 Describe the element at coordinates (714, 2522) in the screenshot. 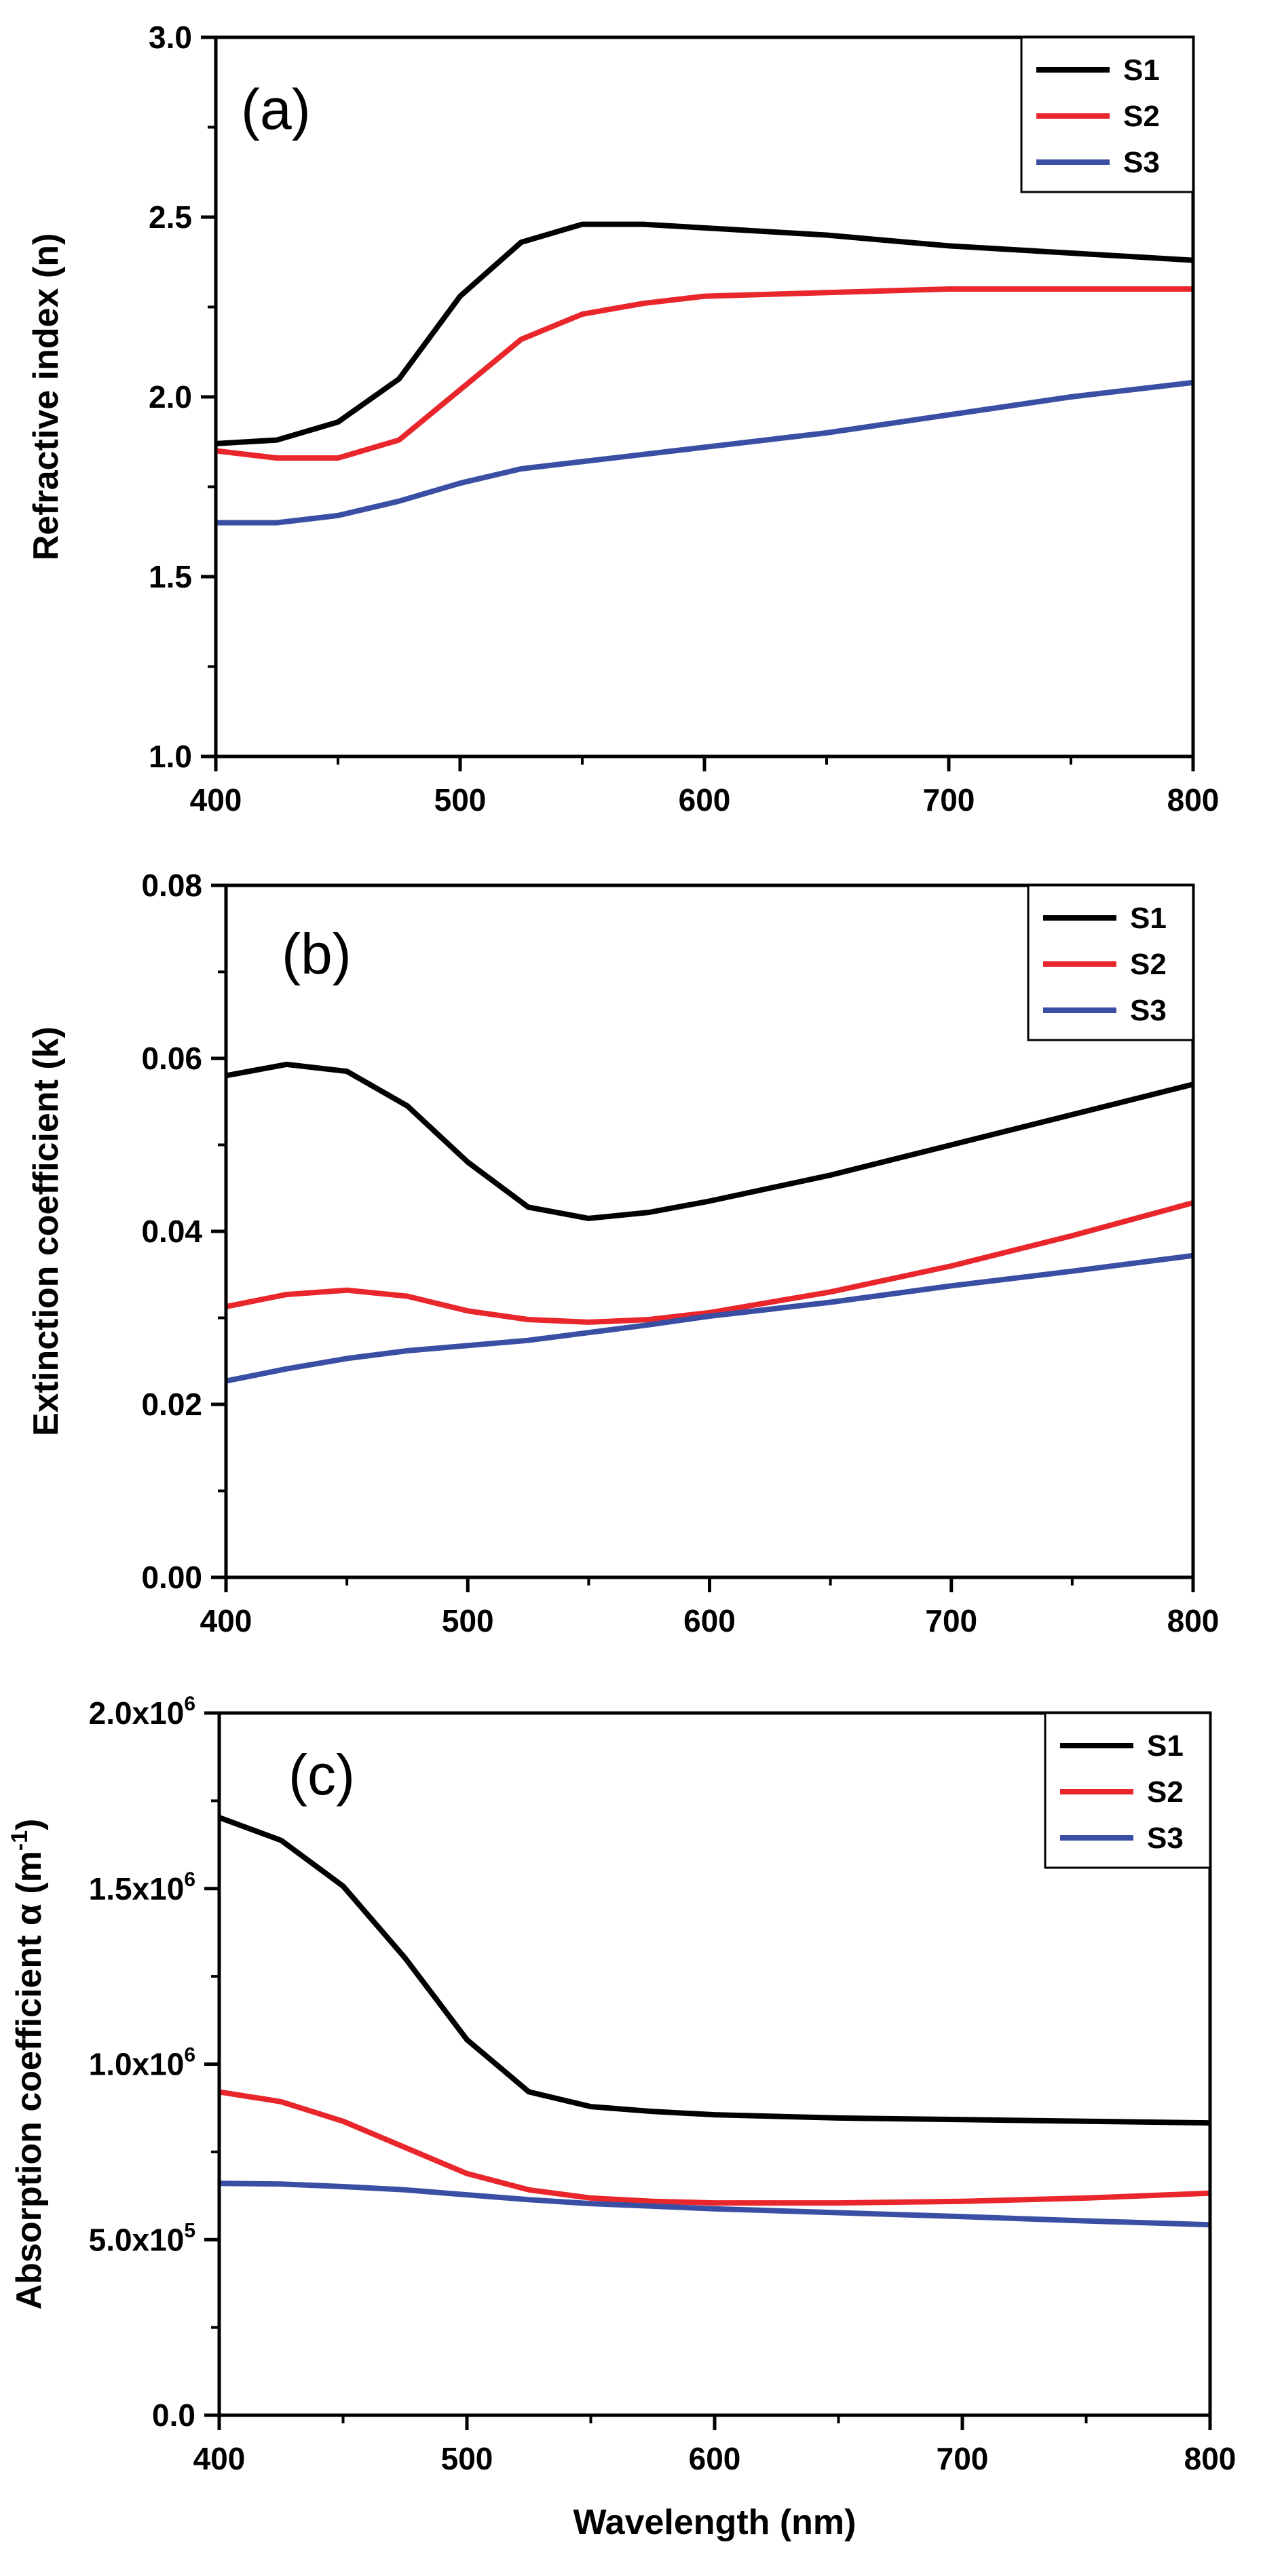

I see `x-axis-label: Wavelength (nm)` at that location.